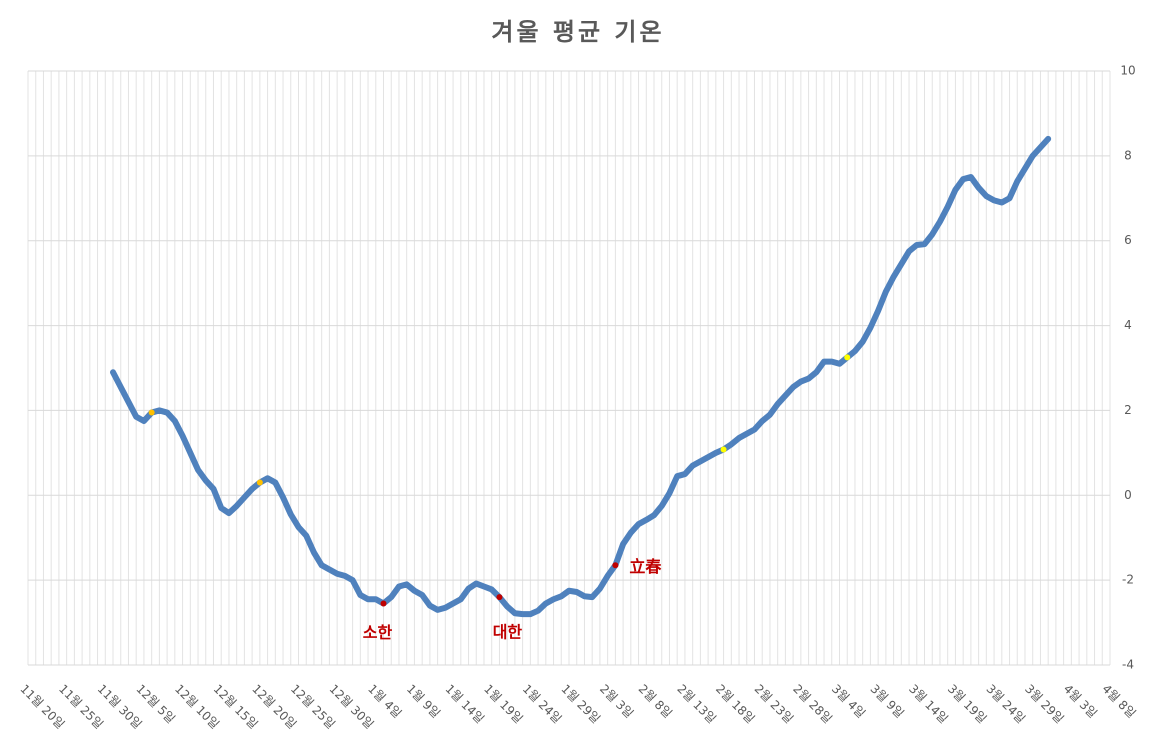  Describe the element at coordinates (655, 701) in the screenshot. I see `x-tick-label: 2월 8일` at that location.